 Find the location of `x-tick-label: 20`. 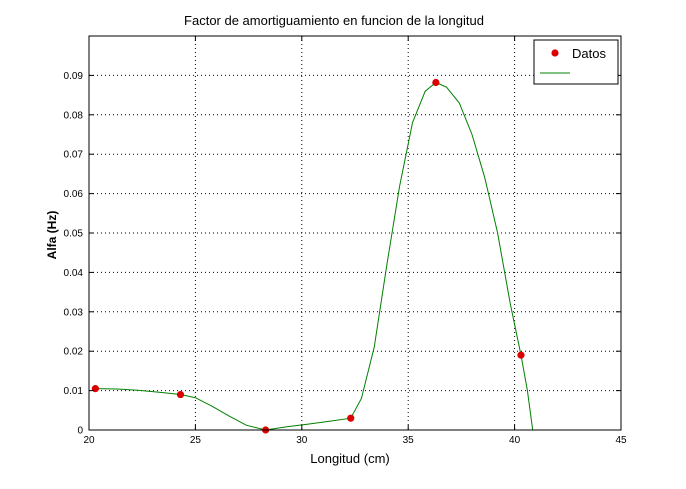

x-tick-label: 20 is located at coordinates (89, 440).